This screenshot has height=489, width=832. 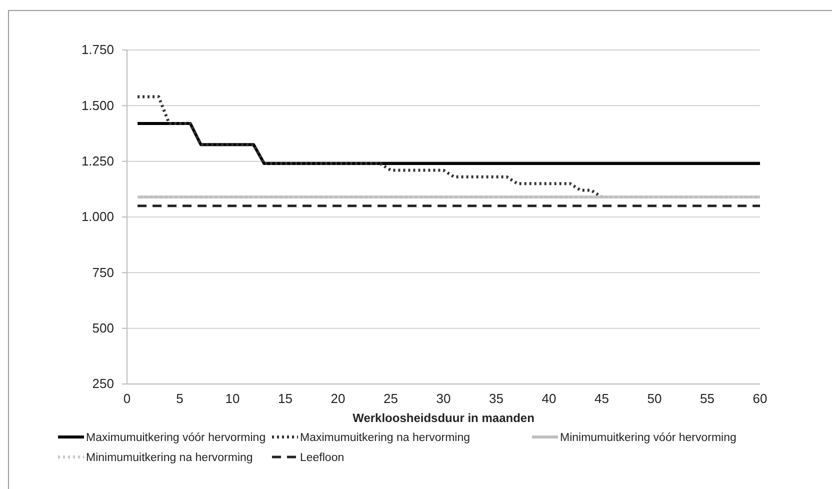 What do you see at coordinates (97, 50) in the screenshot?
I see `y-tick-label: 1.750` at bounding box center [97, 50].